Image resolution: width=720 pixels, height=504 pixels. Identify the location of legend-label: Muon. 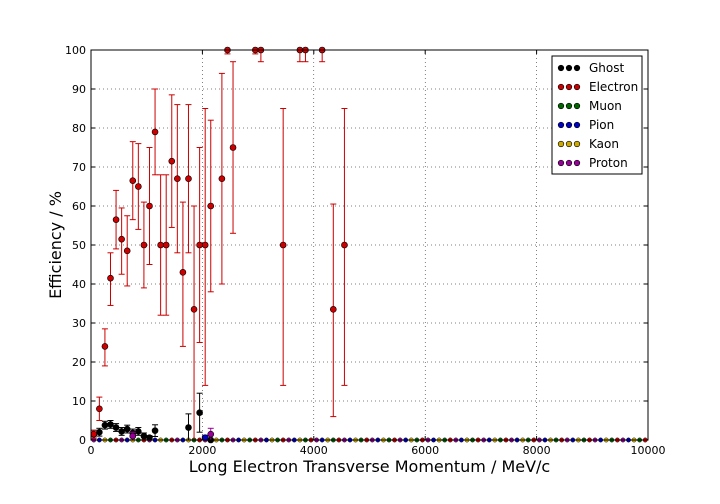
(605, 106).